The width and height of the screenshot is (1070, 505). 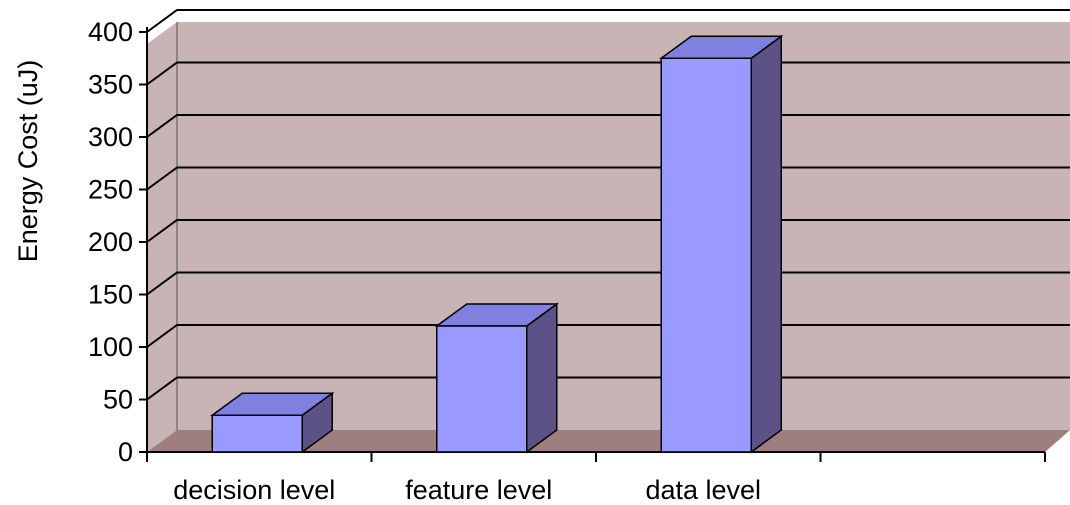 I want to click on x-category-label: decision level, so click(x=254, y=490).